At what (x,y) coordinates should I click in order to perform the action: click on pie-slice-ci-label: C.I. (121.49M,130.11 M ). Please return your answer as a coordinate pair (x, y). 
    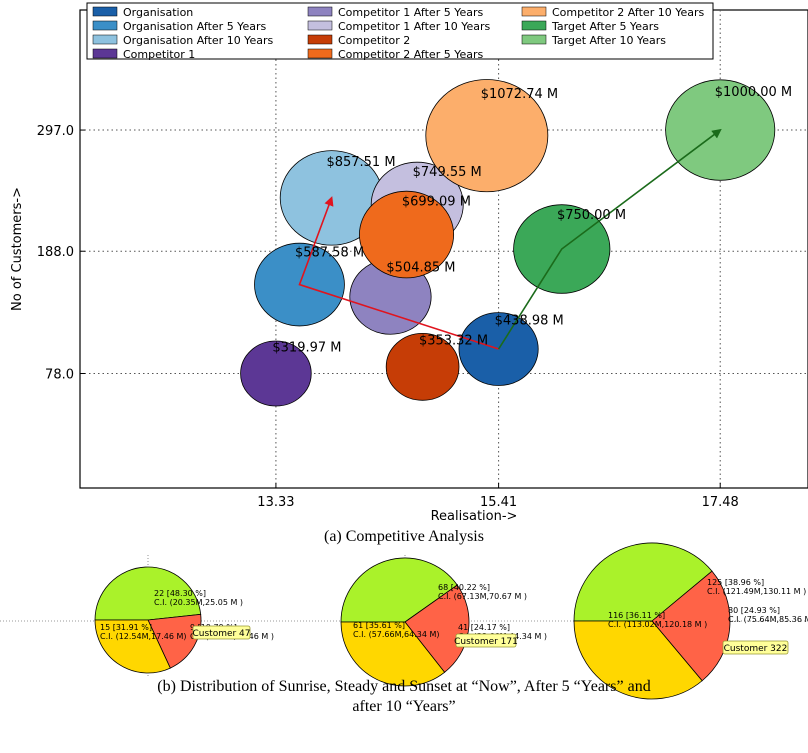
    Looking at the image, I should click on (756, 591).